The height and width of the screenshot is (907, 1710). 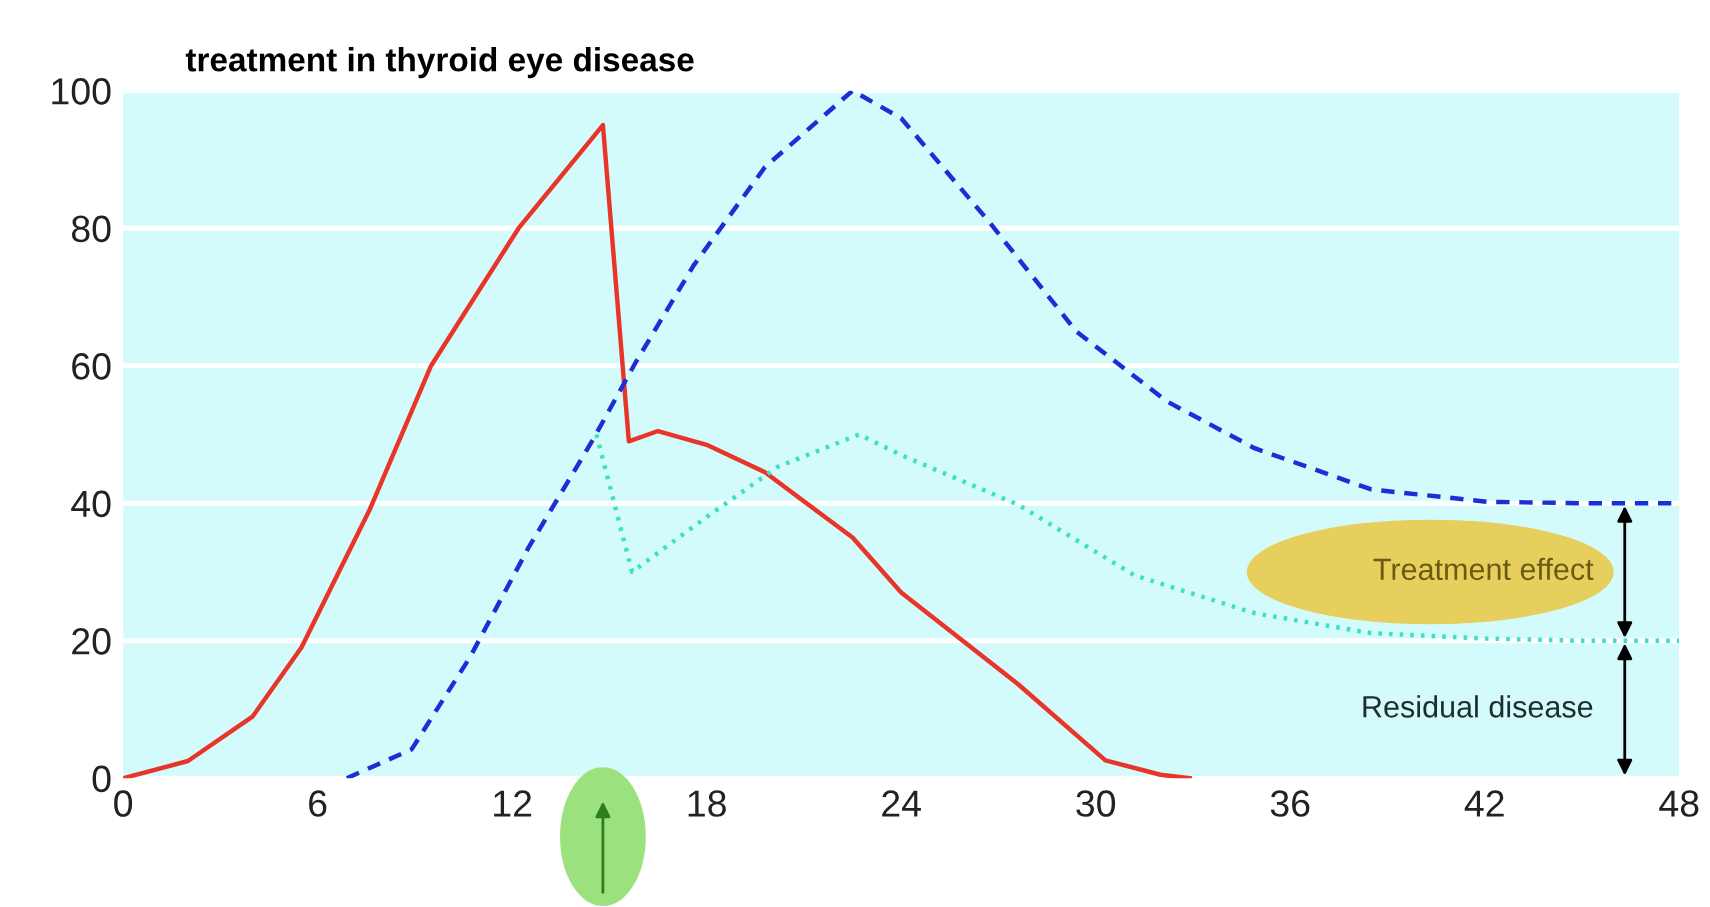 I want to click on x-tick-label: 6, so click(x=318, y=803).